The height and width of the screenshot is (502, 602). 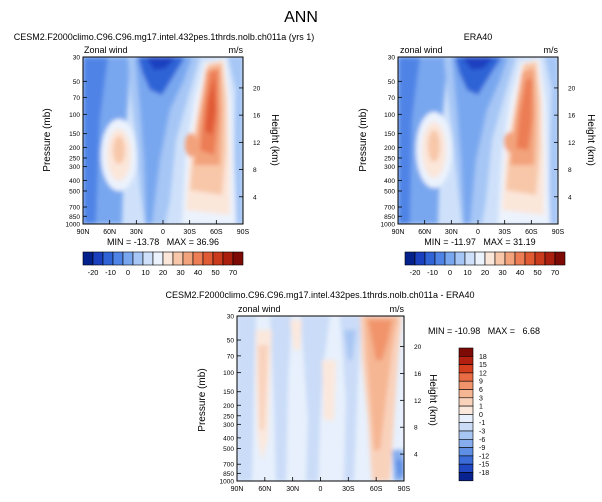 I want to click on colorbar-model: -20 -10 0 10 20 30 40 50 70, so click(x=163, y=264).